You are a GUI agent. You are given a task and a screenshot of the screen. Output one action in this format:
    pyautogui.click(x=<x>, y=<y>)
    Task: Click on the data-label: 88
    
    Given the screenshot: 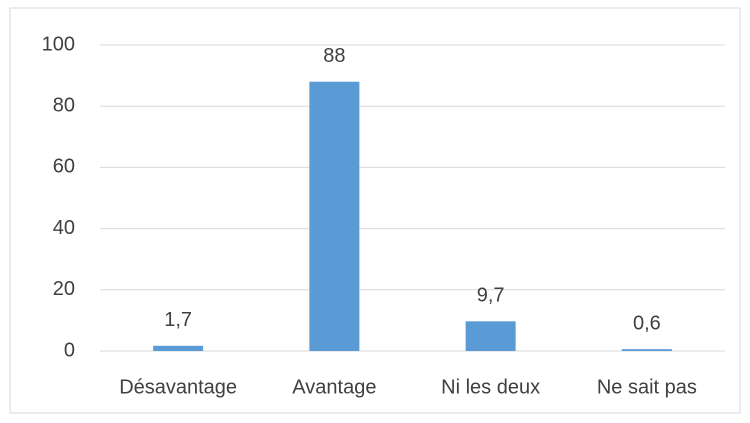 What is the action you would take?
    pyautogui.click(x=334, y=56)
    